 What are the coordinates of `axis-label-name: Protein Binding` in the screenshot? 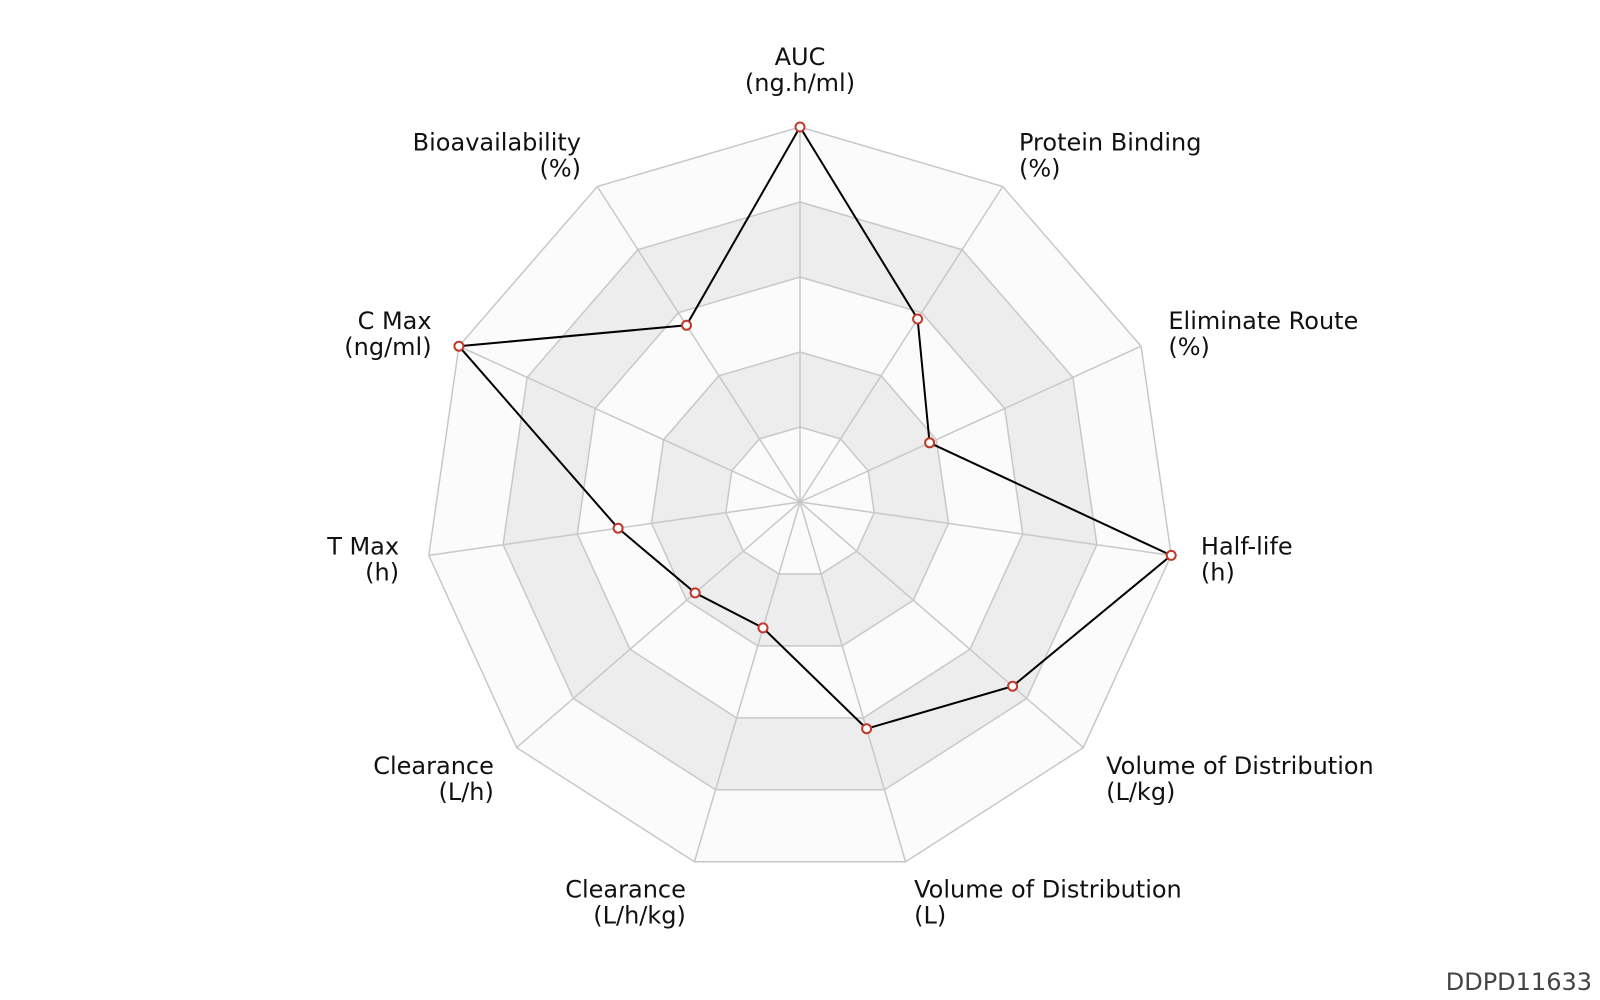 It's located at (1110, 142).